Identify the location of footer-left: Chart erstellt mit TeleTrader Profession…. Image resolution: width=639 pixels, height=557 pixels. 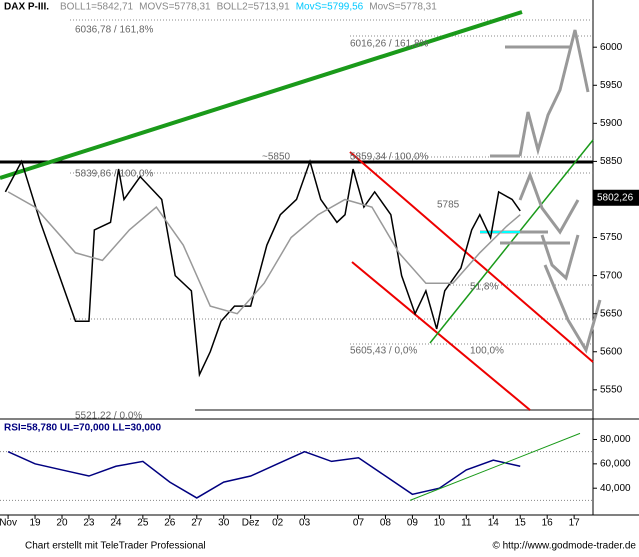
(115, 546).